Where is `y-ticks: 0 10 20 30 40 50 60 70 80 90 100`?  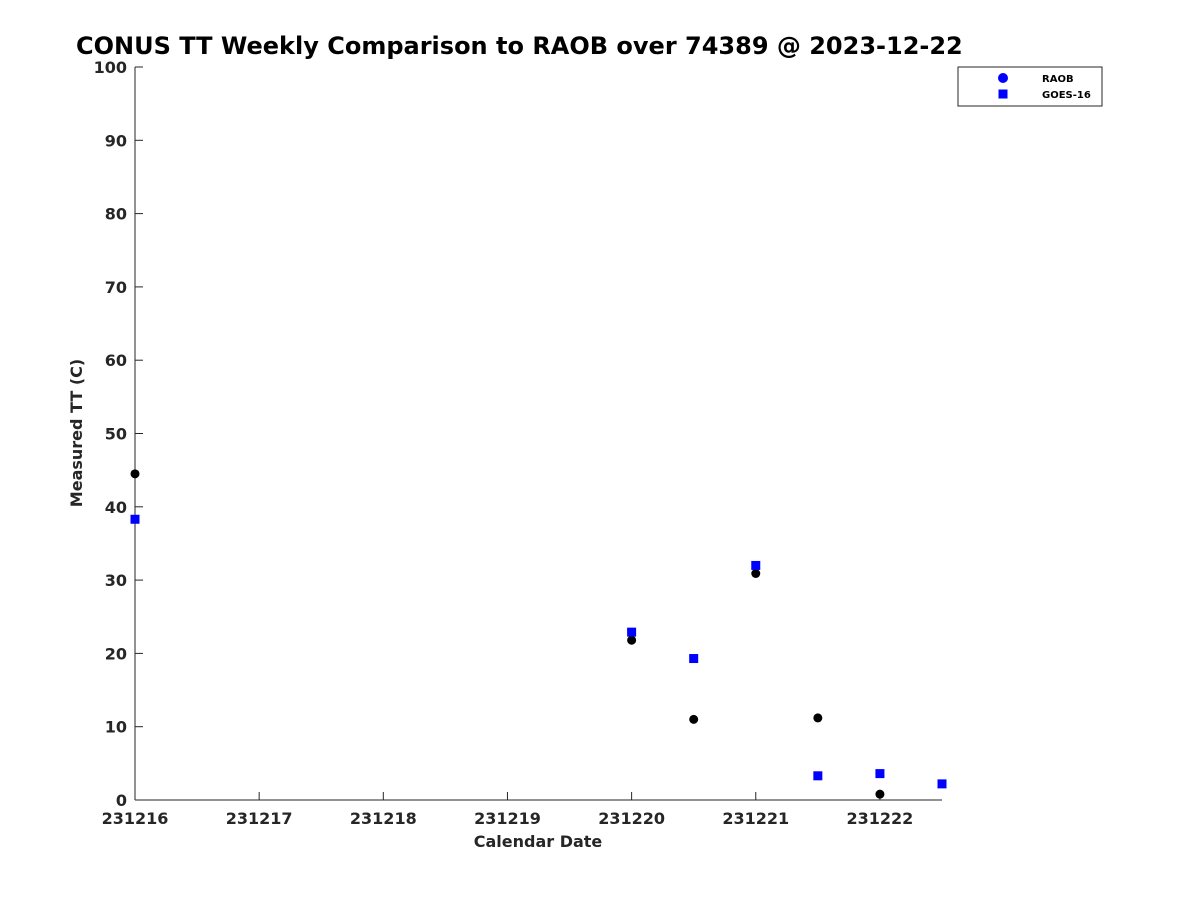
y-ticks: 0 10 20 30 40 50 60 70 80 90 100 is located at coordinates (118, 434).